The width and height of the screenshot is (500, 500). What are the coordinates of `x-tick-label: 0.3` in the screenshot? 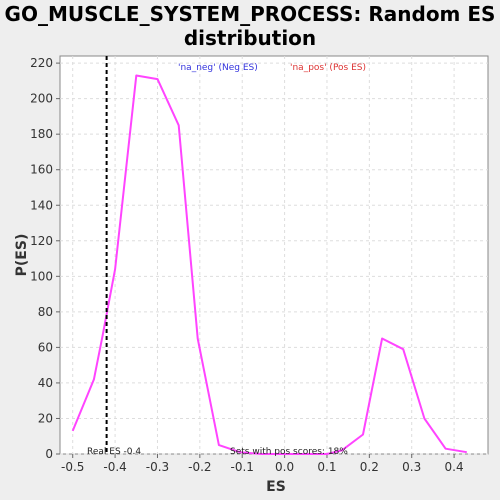 It's located at (411, 467).